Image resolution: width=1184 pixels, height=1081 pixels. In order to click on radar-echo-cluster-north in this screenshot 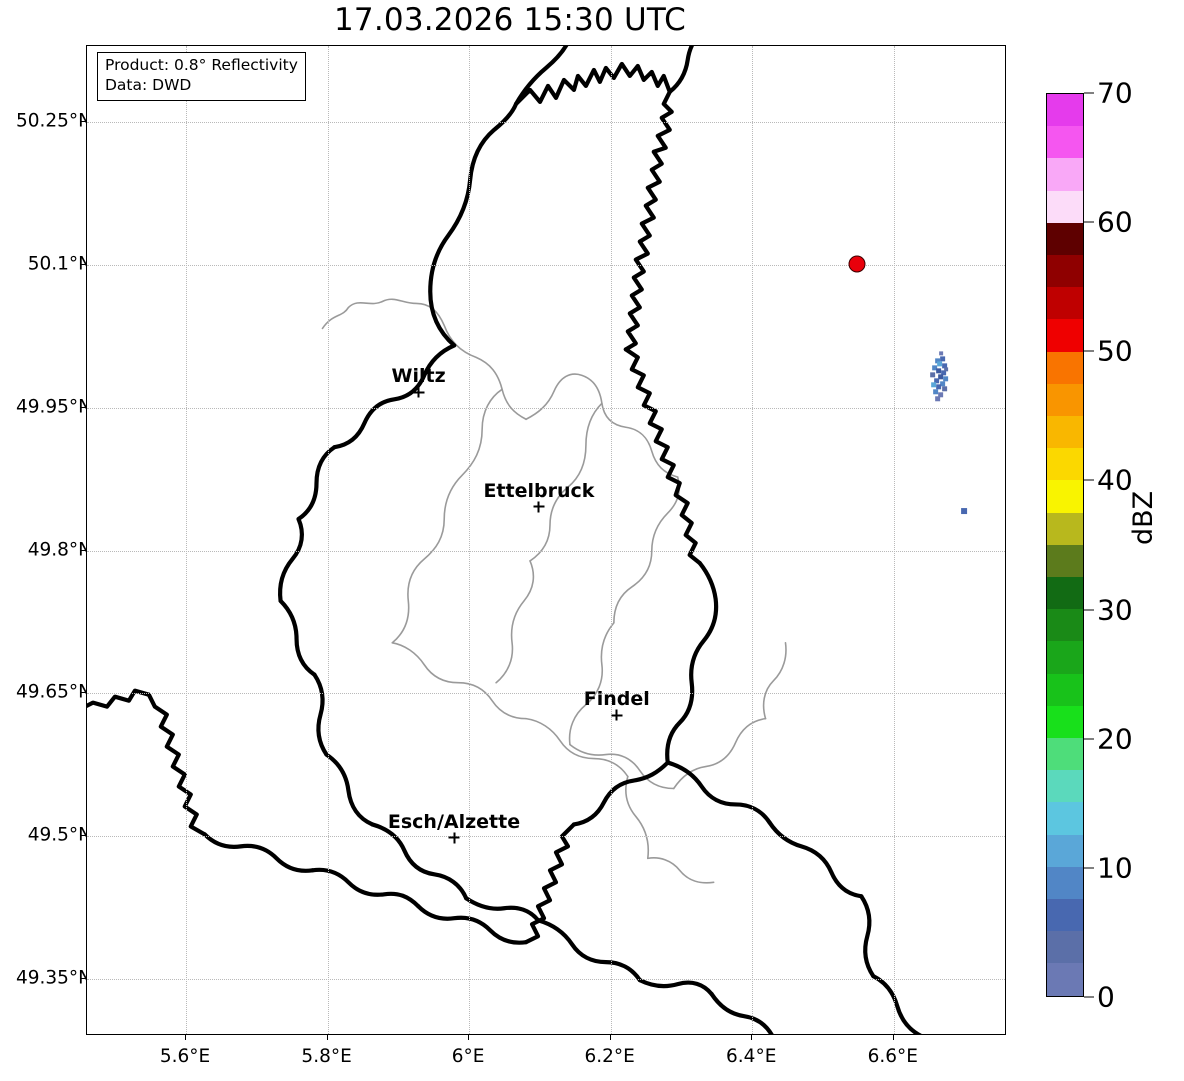, I will do `click(939, 376)`.